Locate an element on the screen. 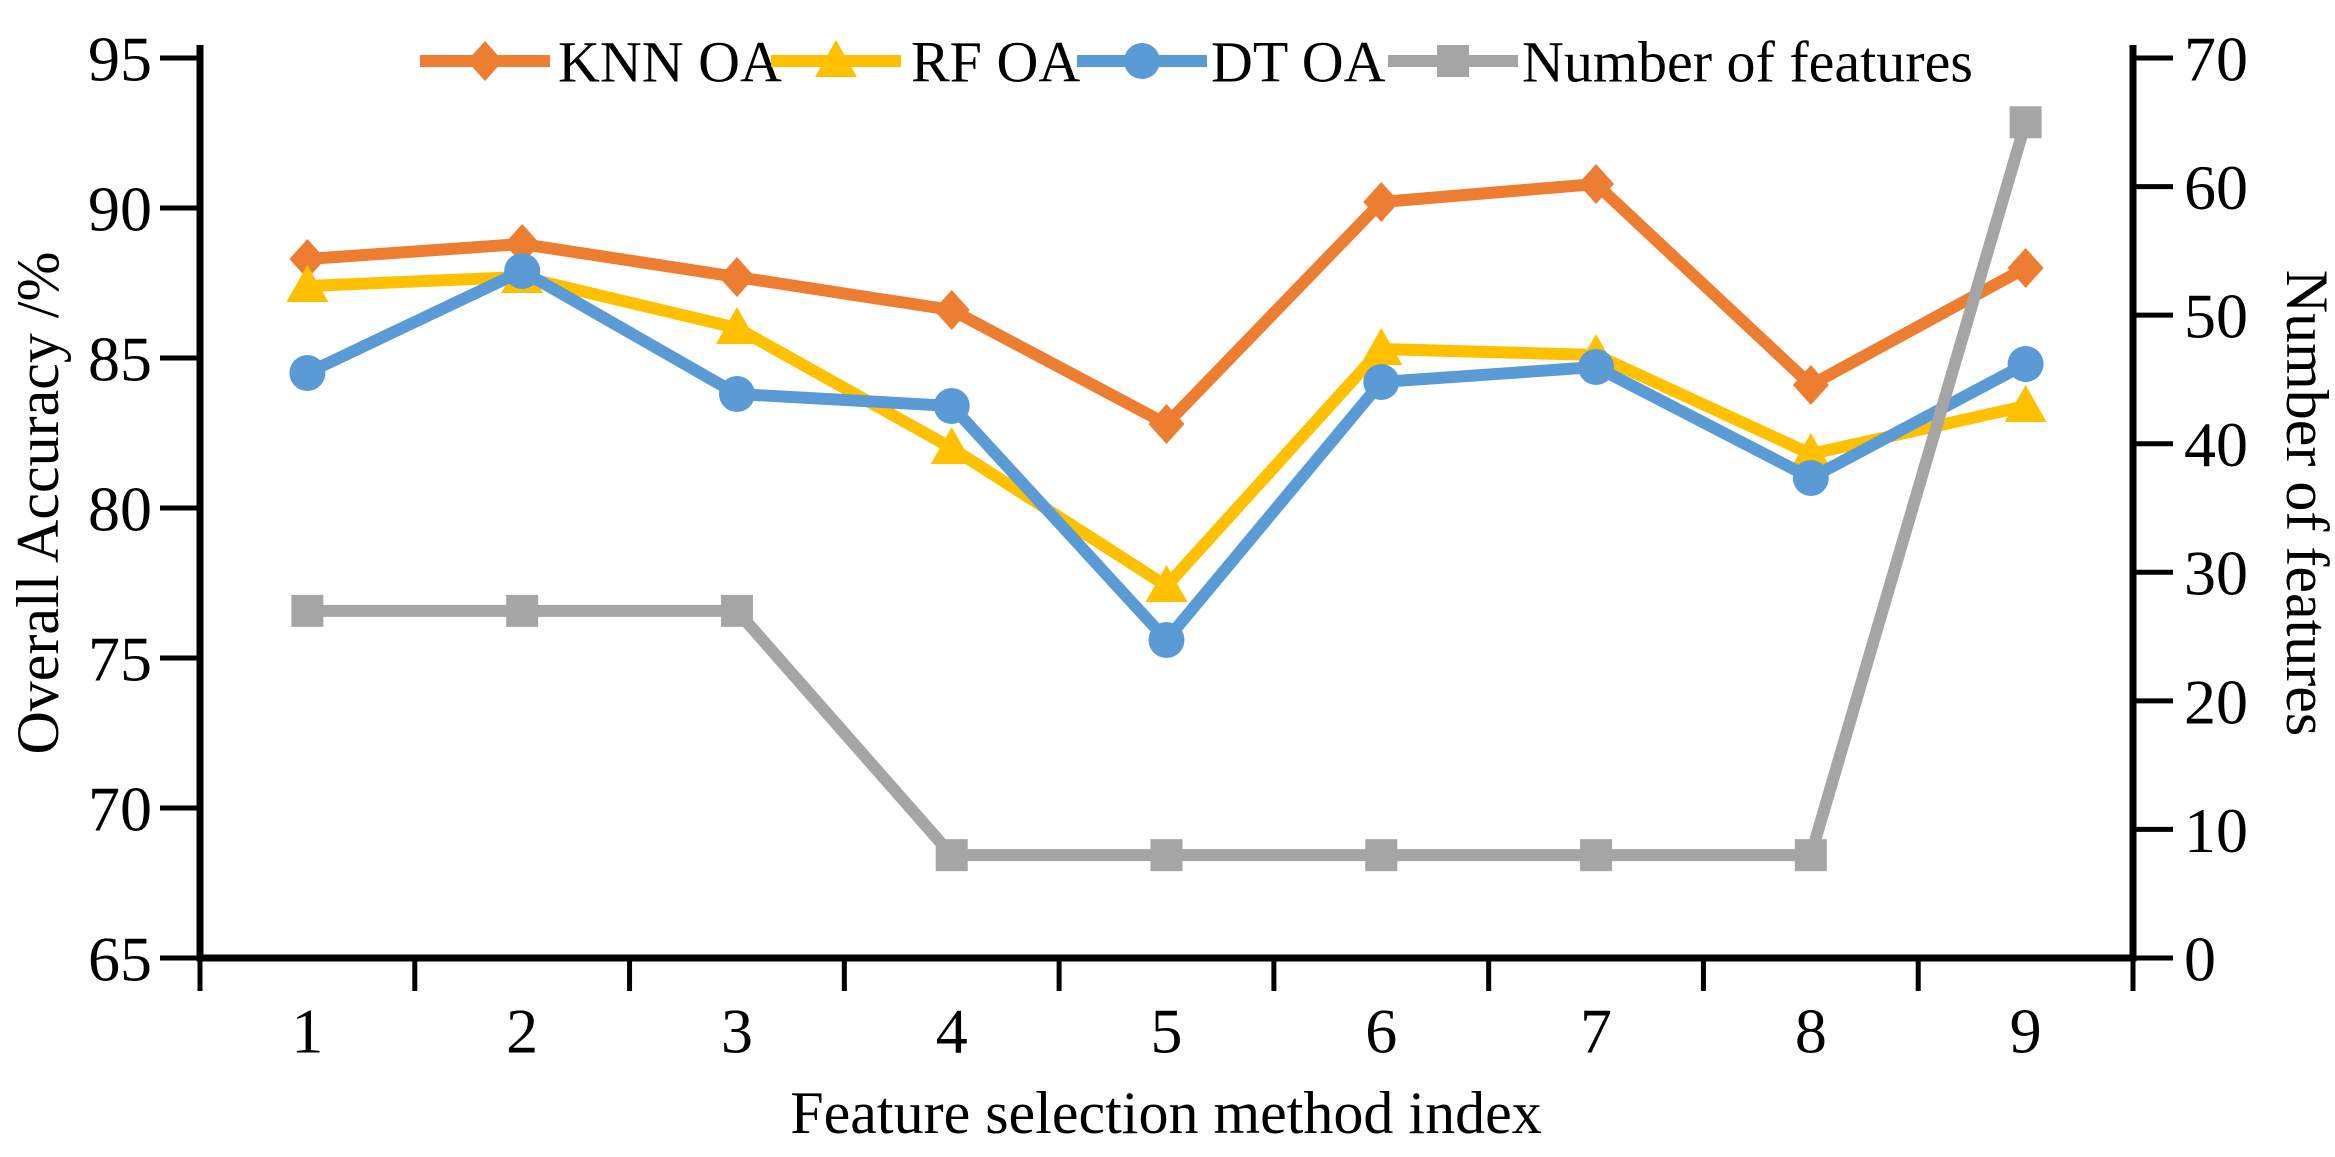 This screenshot has height=1157, width=2335. legend-label: DT OA is located at coordinates (1298, 61).